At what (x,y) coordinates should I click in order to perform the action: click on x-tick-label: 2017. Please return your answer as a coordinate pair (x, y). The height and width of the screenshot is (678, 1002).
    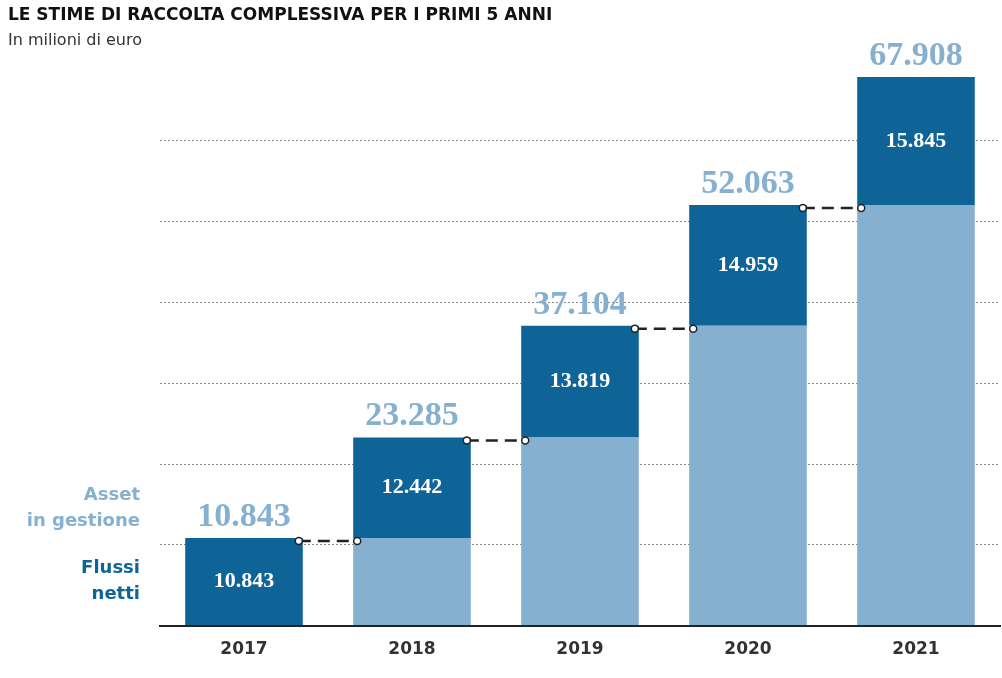
    Looking at the image, I should click on (244, 648).